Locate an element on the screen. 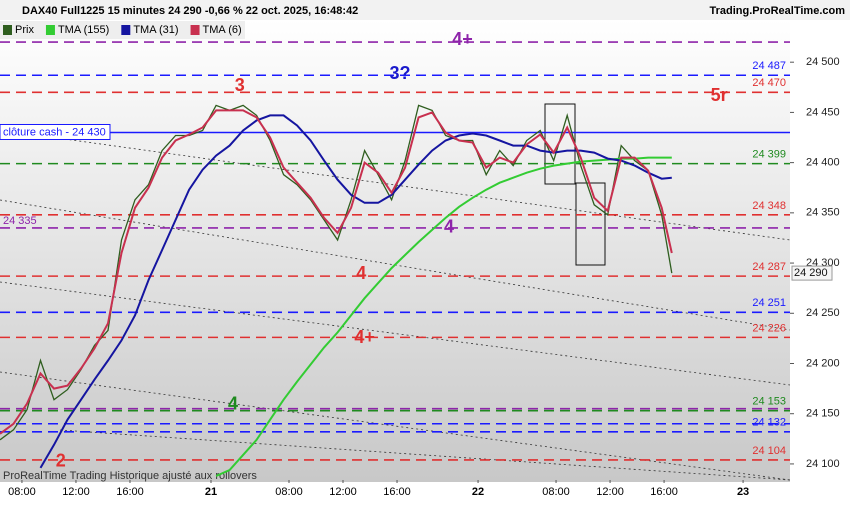 This screenshot has height=505, width=850. y-tick-label: 24 450 is located at coordinates (823, 112).